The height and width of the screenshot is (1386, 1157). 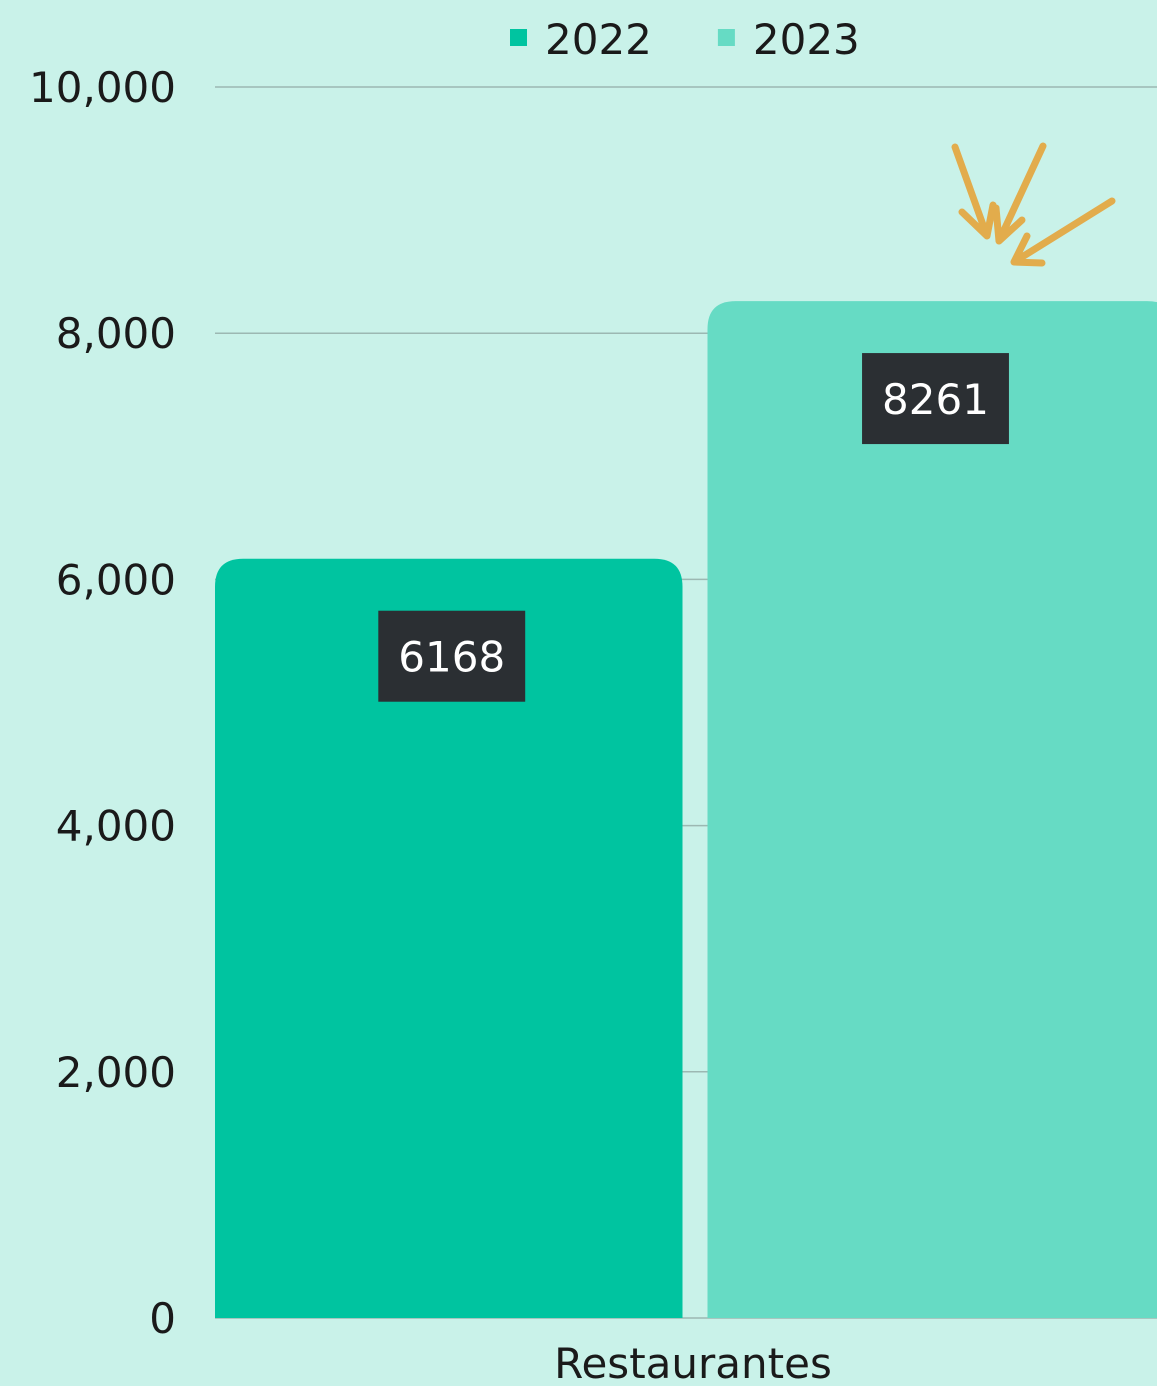 I want to click on x-tick-label: Restaurantes, so click(x=693, y=1362).